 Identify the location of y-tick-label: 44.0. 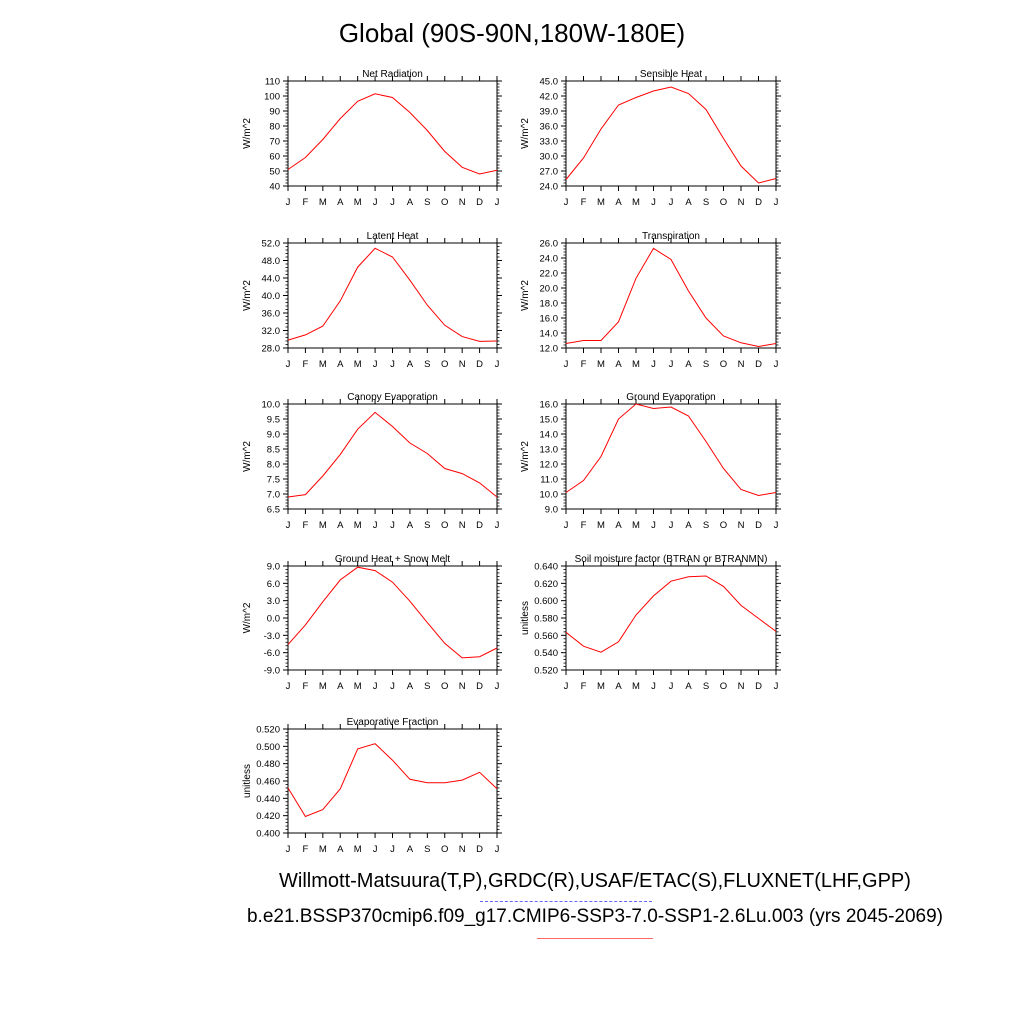
(271, 279).